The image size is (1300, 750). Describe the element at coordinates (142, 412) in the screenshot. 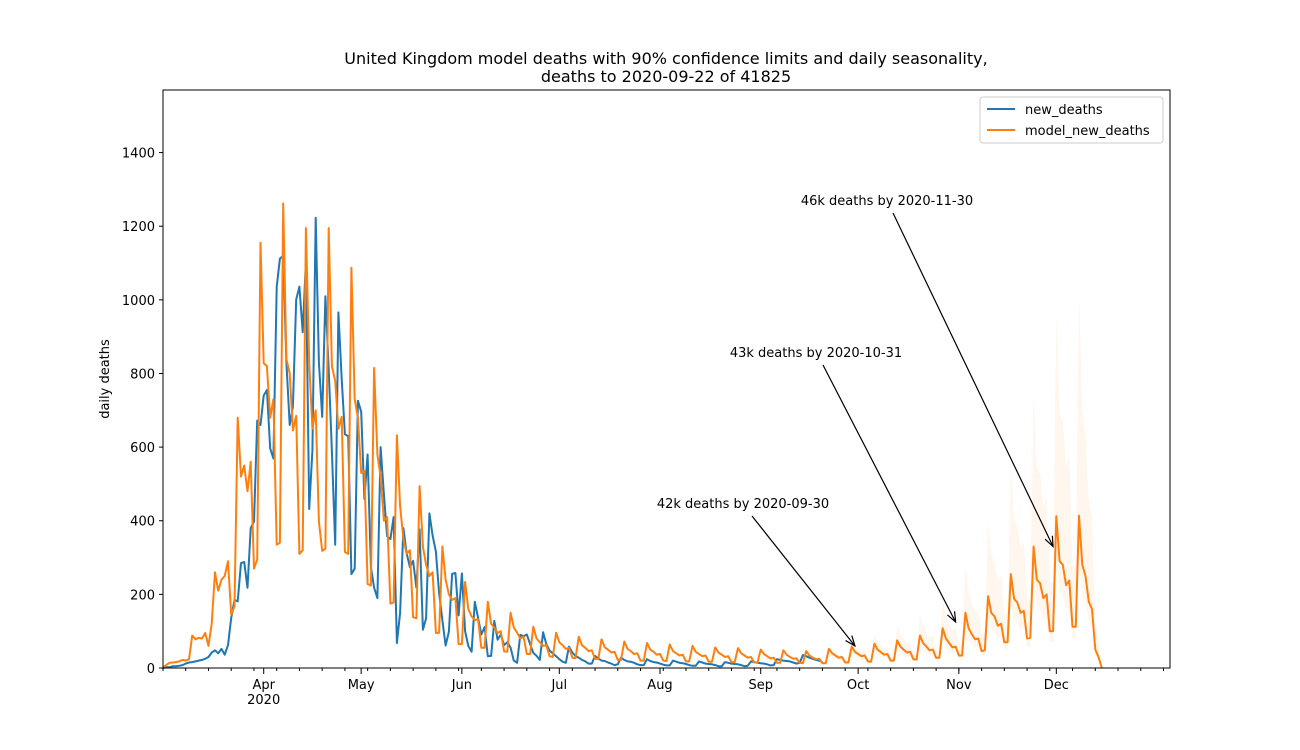

I see `y-axis: 0 200 400 600 800 1000 1200 1400` at that location.